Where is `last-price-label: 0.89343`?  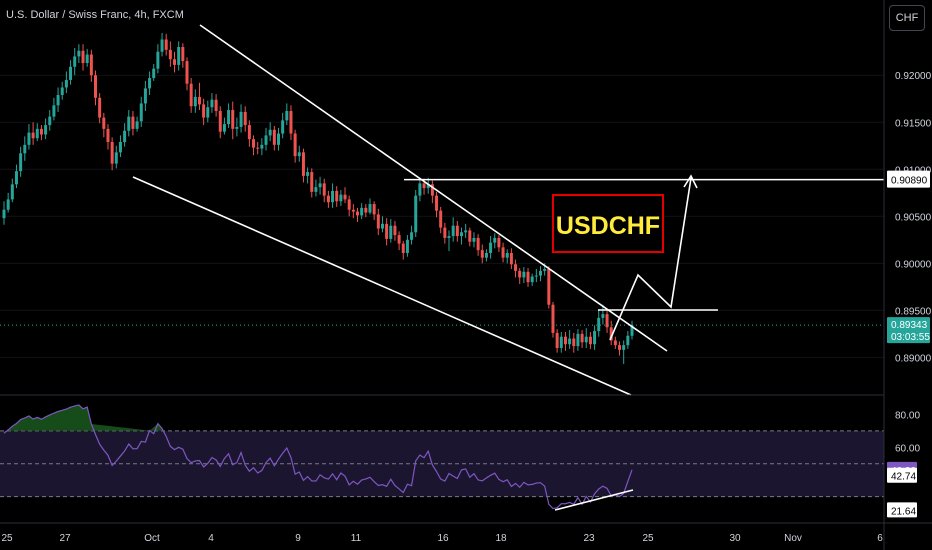
last-price-label: 0.89343 is located at coordinates (909, 325).